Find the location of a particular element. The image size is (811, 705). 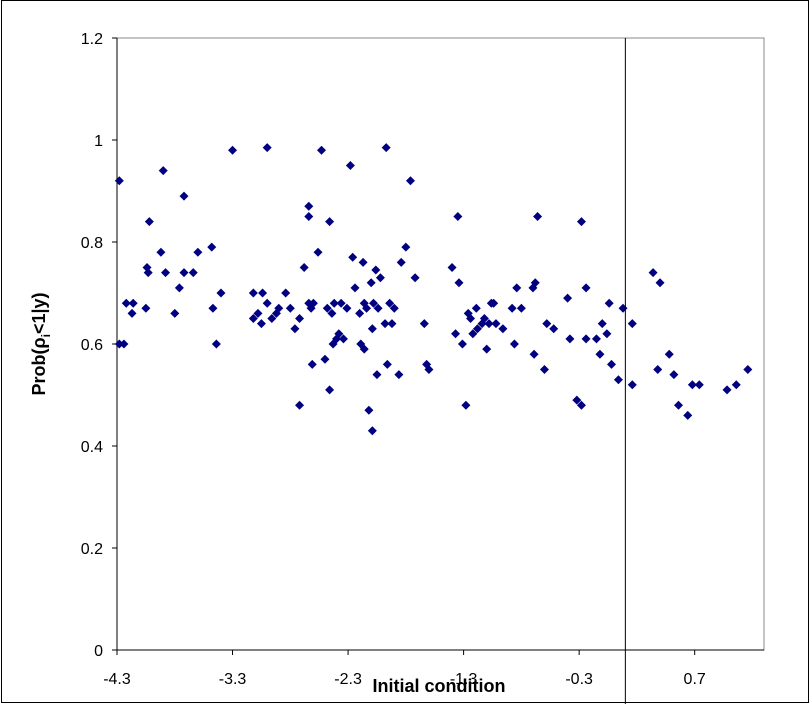

y-tick-label: 0.4 is located at coordinates (92, 447).